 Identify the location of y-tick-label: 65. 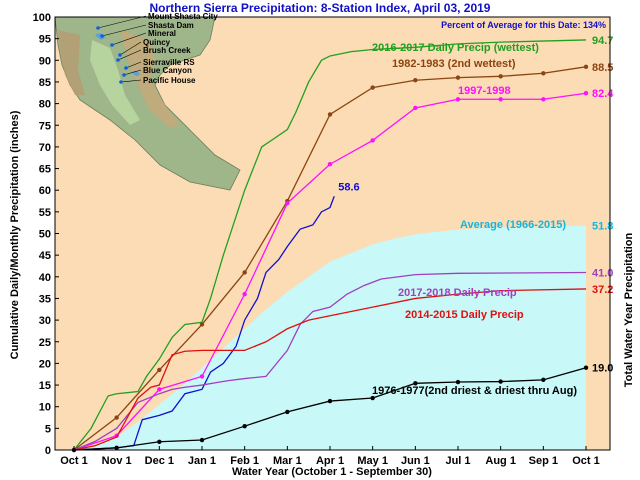
(45, 170).